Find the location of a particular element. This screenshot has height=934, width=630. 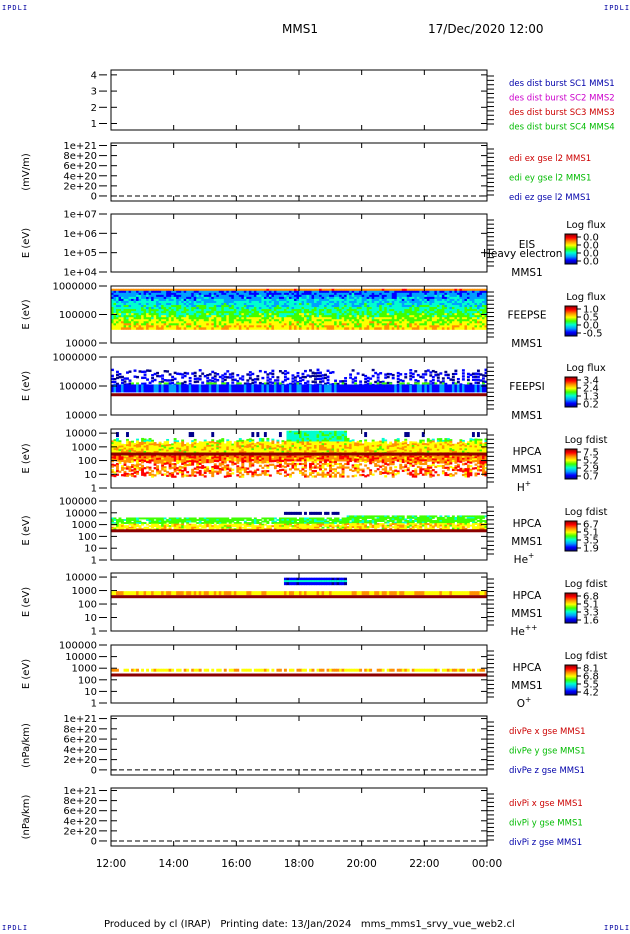

instrument-label-eis: EIS is located at coordinates (527, 245).